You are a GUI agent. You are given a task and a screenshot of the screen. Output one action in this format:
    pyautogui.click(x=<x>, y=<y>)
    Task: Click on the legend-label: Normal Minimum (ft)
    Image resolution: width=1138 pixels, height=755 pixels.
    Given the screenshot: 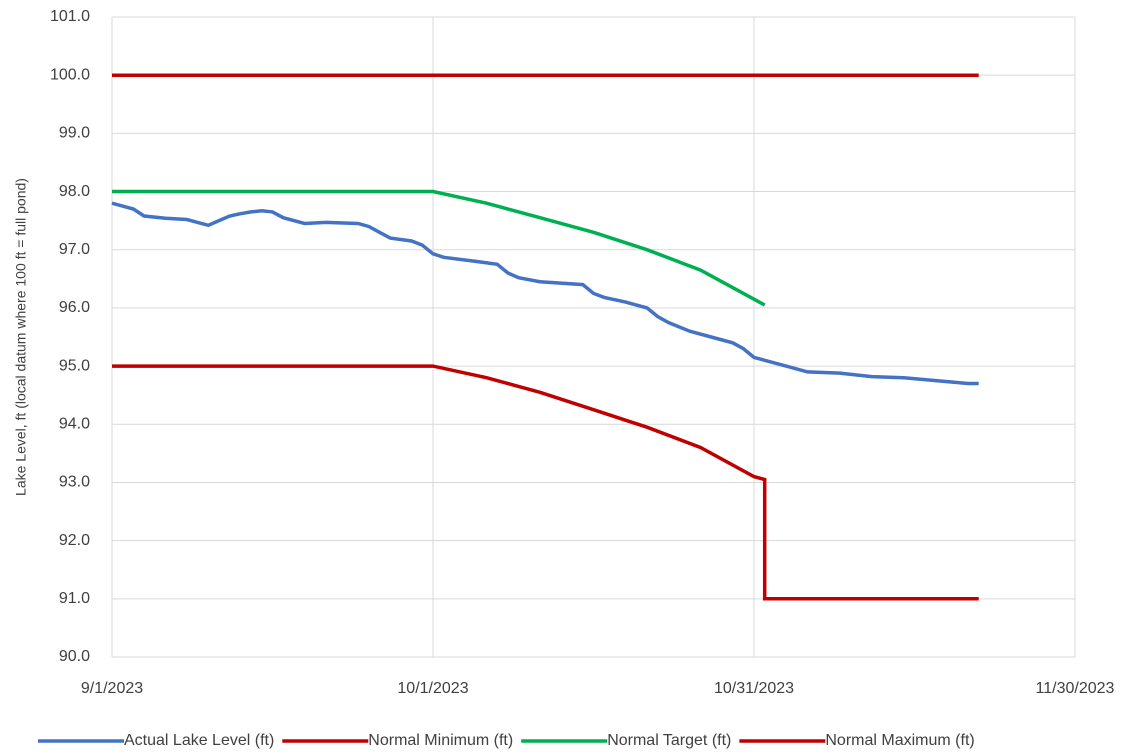 What is the action you would take?
    pyautogui.click(x=440, y=740)
    